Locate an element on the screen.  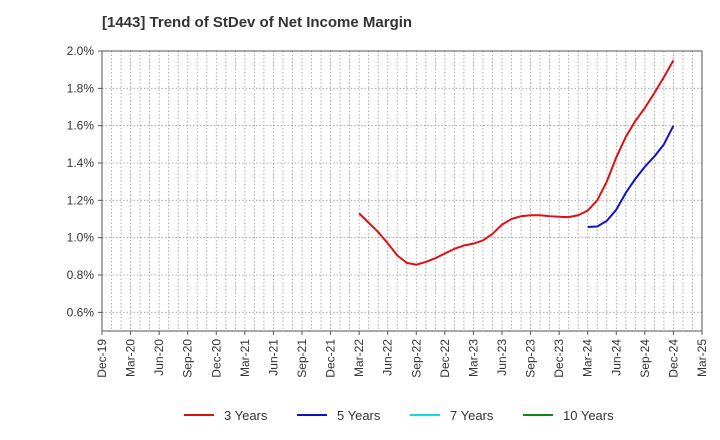
legend-label: 3 Years is located at coordinates (246, 415).